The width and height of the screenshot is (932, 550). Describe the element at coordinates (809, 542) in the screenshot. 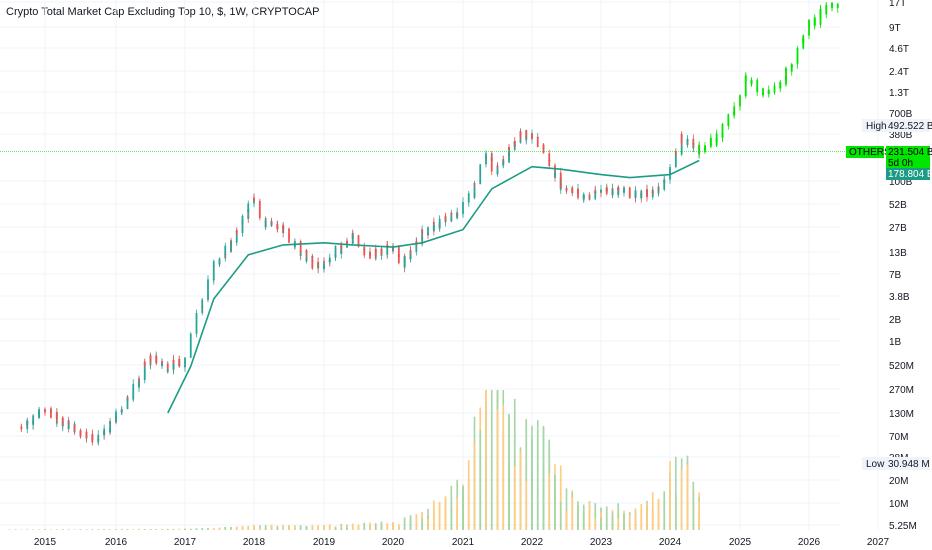

I see `x-tick-label: 2026` at that location.